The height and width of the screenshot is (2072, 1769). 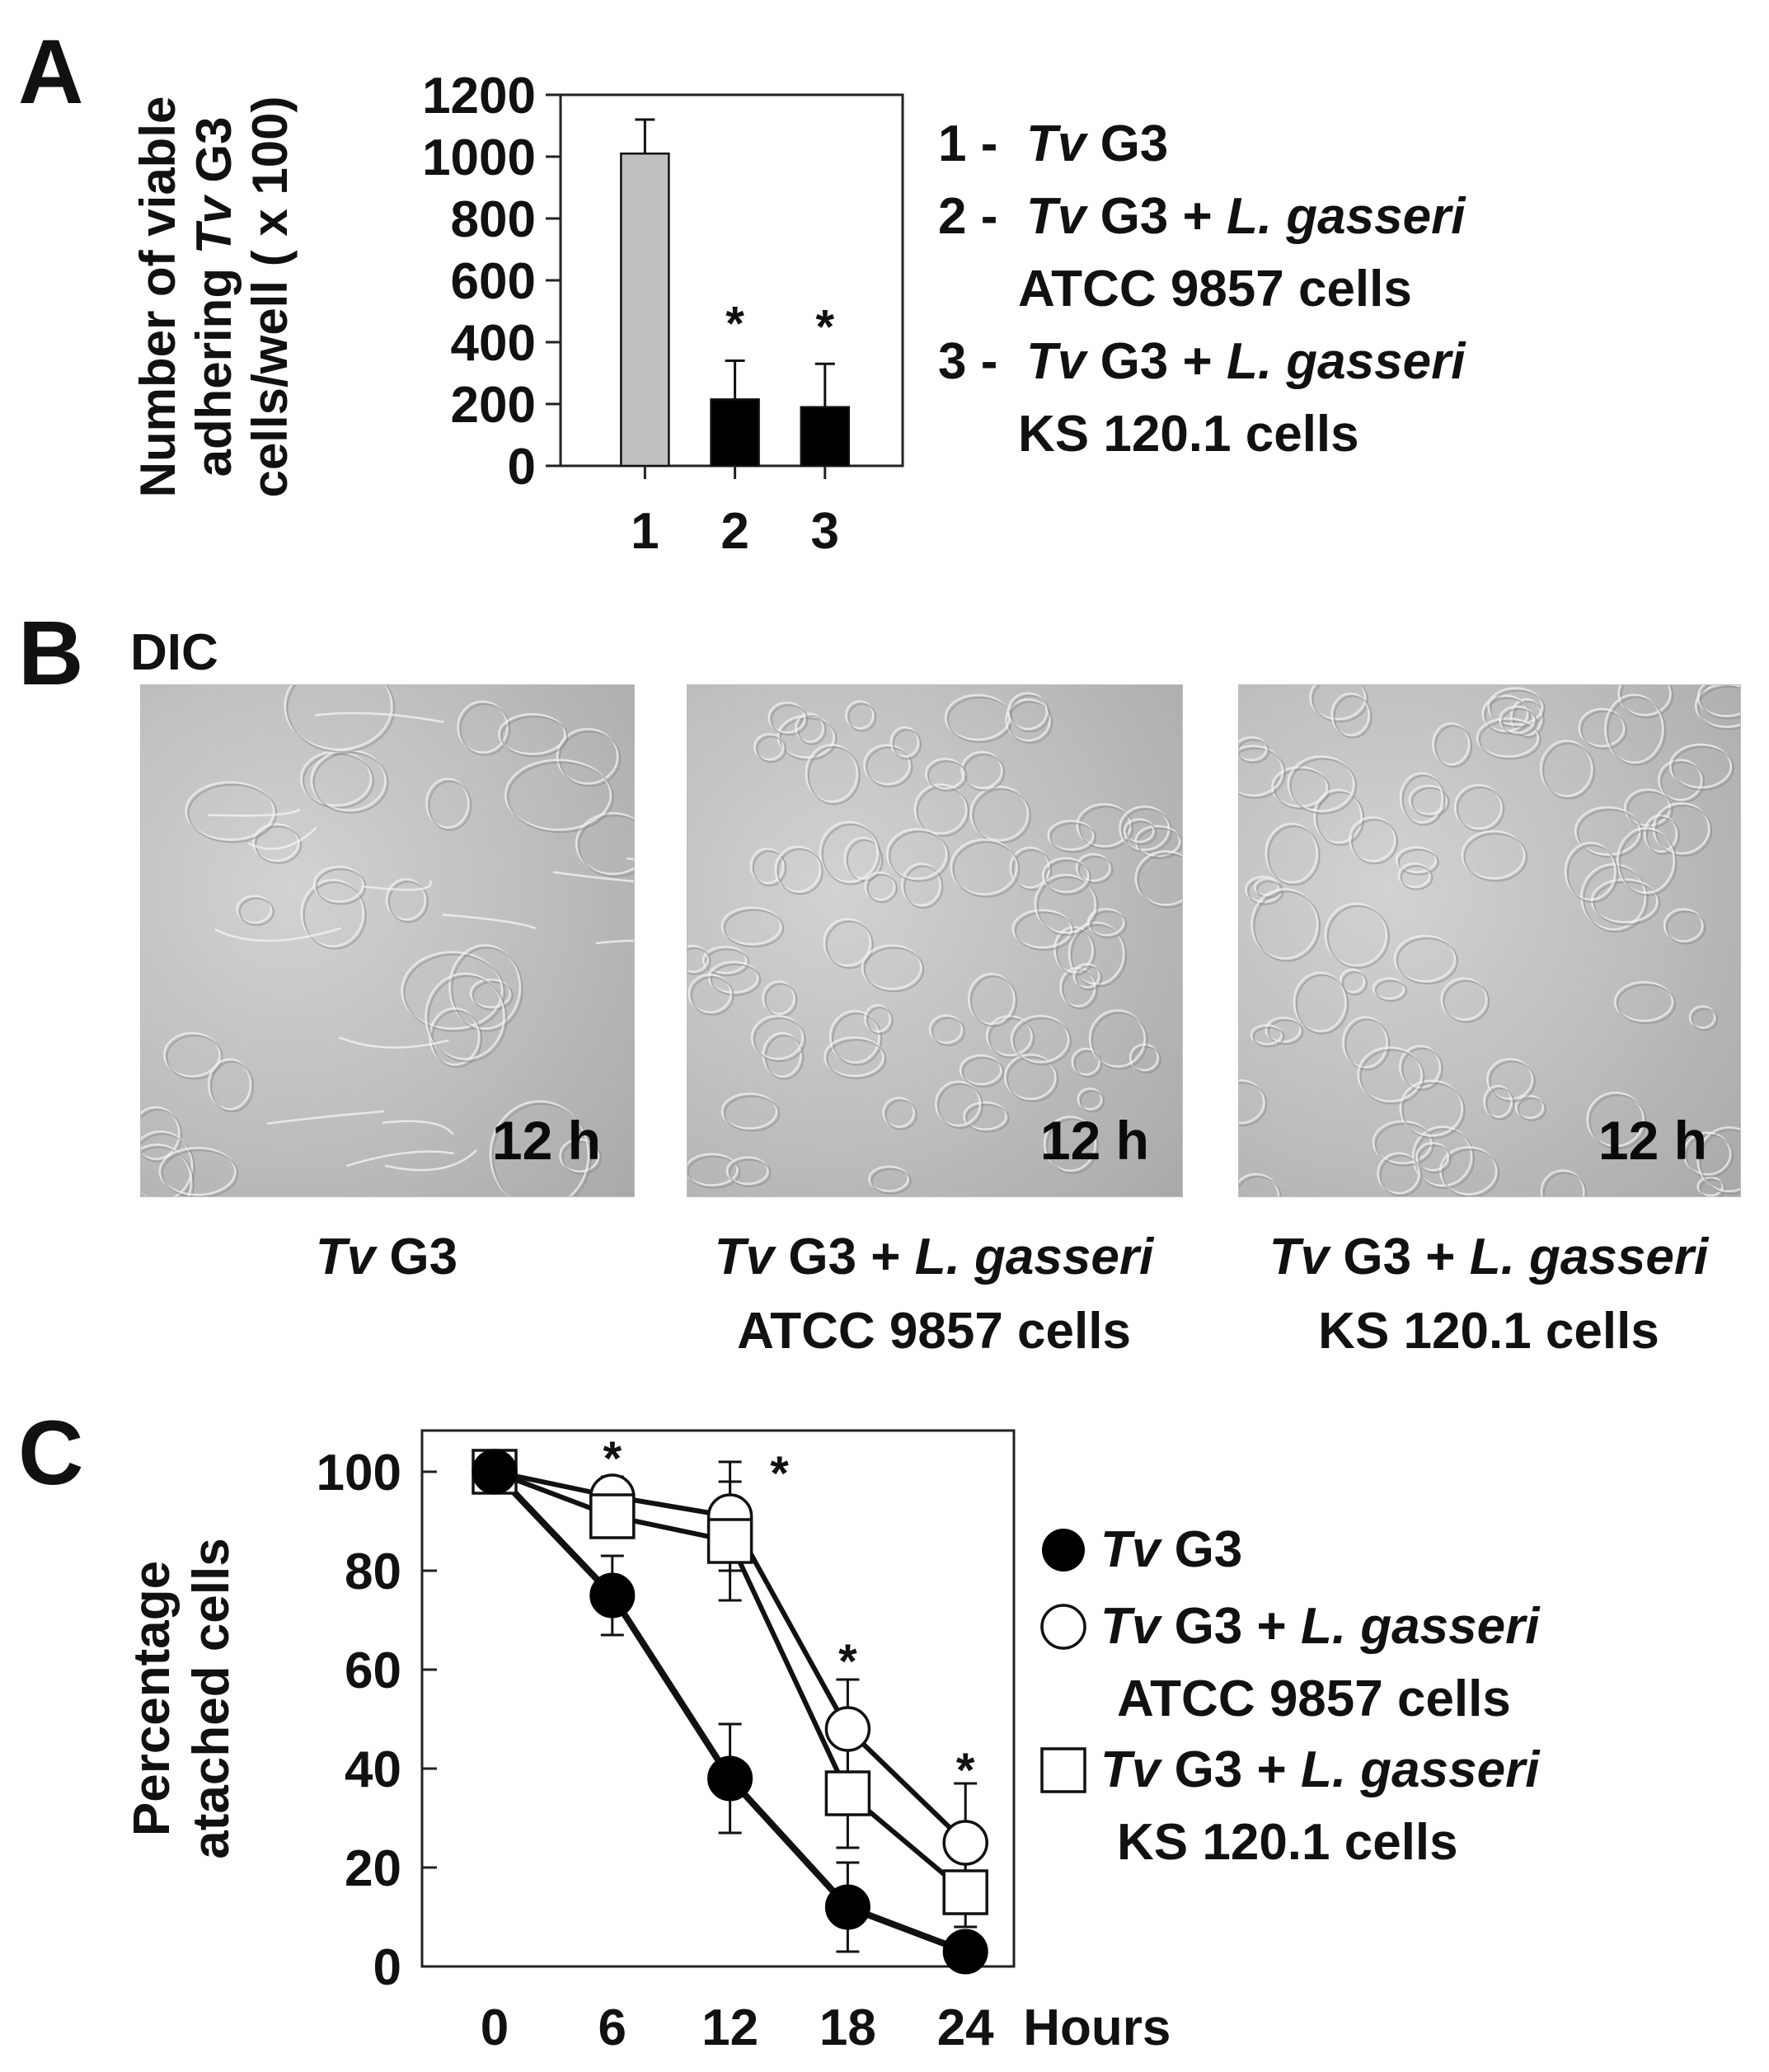 I want to click on legend-text-span: G3 +, so click(x=1230, y=1769).